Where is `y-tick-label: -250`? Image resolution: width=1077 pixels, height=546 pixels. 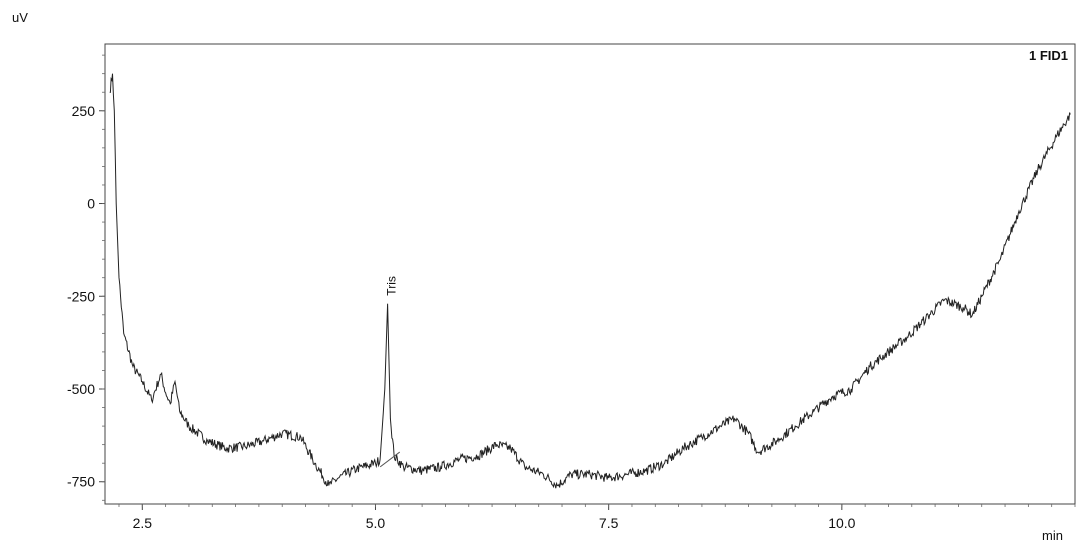 y-tick-label: -250 is located at coordinates (81, 296).